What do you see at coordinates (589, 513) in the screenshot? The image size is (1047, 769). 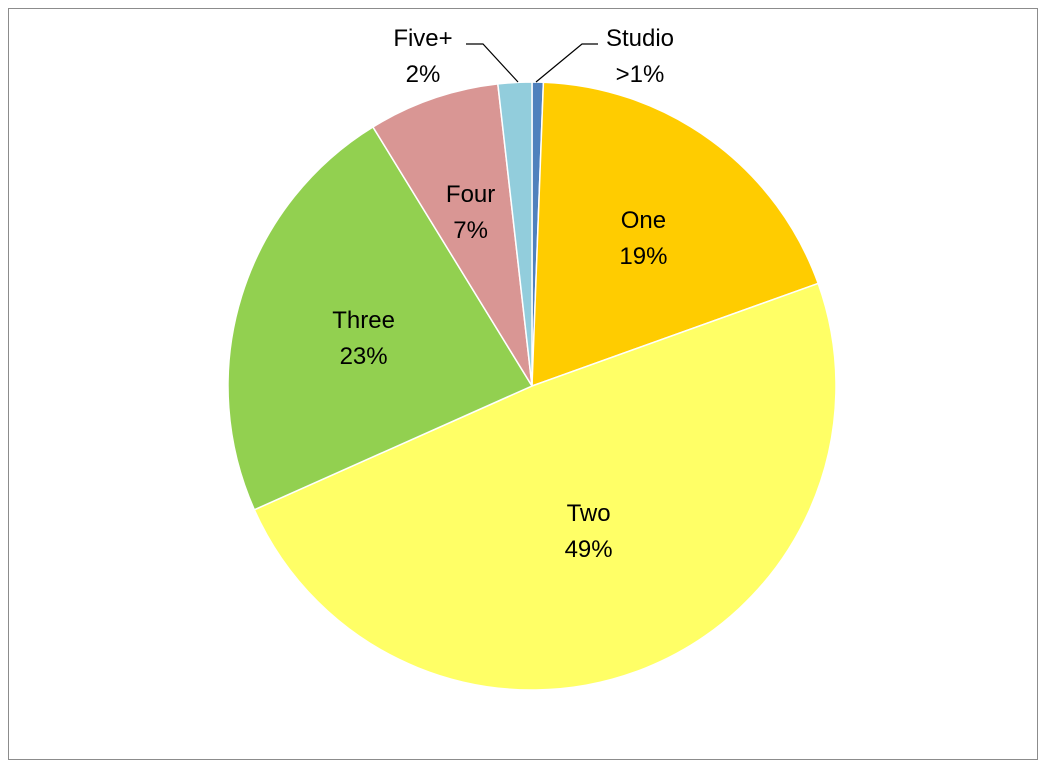 I see `slice-label-name-two: Two` at bounding box center [589, 513].